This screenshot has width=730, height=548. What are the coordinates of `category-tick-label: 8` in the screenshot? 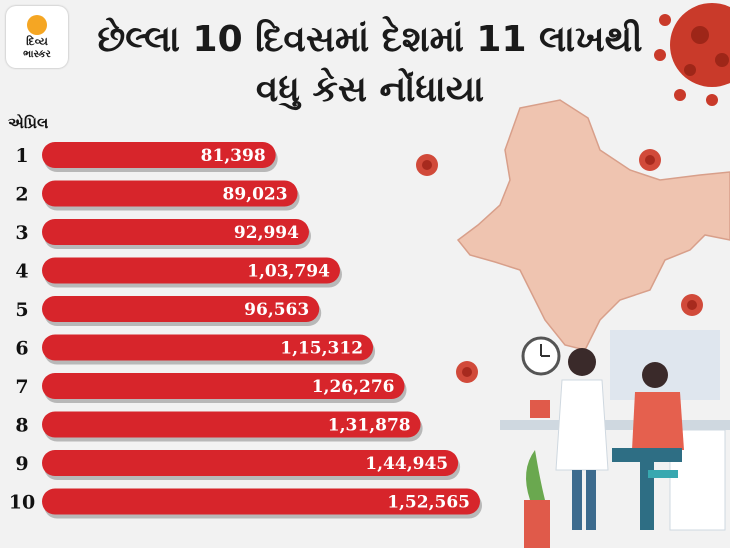 It's located at (21, 426).